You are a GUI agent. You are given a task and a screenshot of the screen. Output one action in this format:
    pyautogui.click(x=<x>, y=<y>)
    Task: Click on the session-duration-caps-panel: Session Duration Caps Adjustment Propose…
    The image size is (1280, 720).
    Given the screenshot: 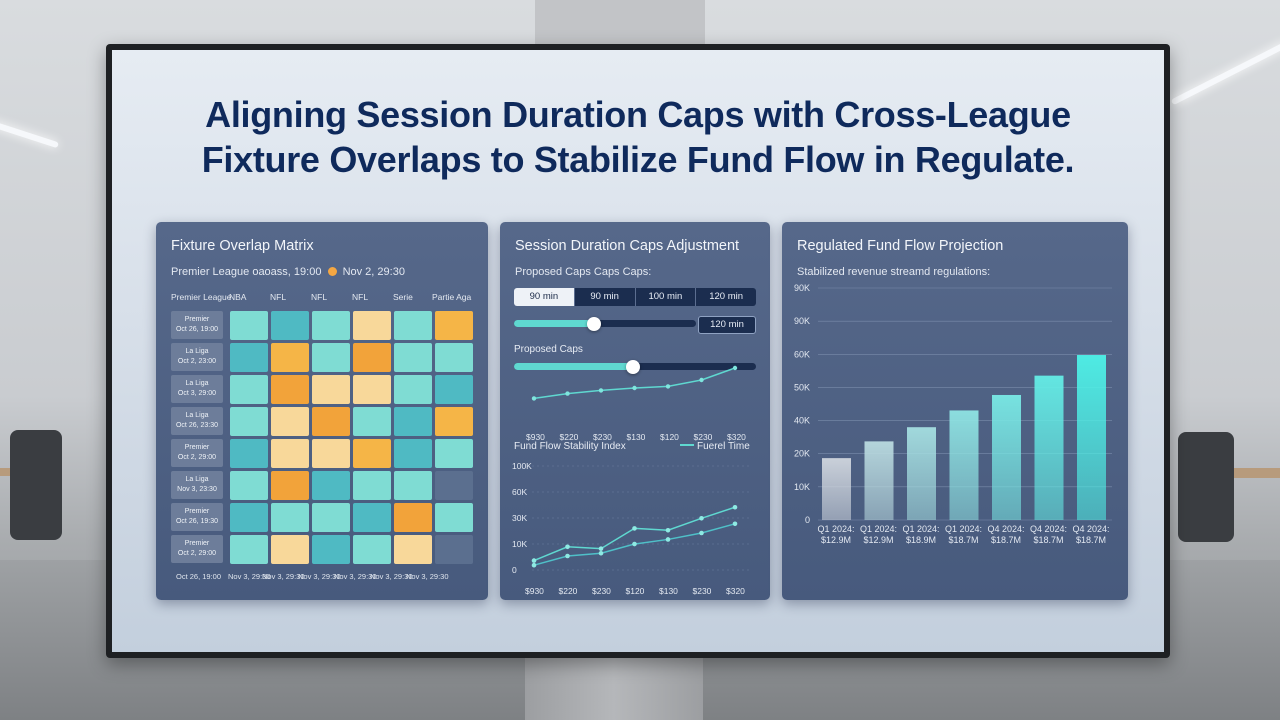 What is the action you would take?
    pyautogui.click(x=635, y=411)
    